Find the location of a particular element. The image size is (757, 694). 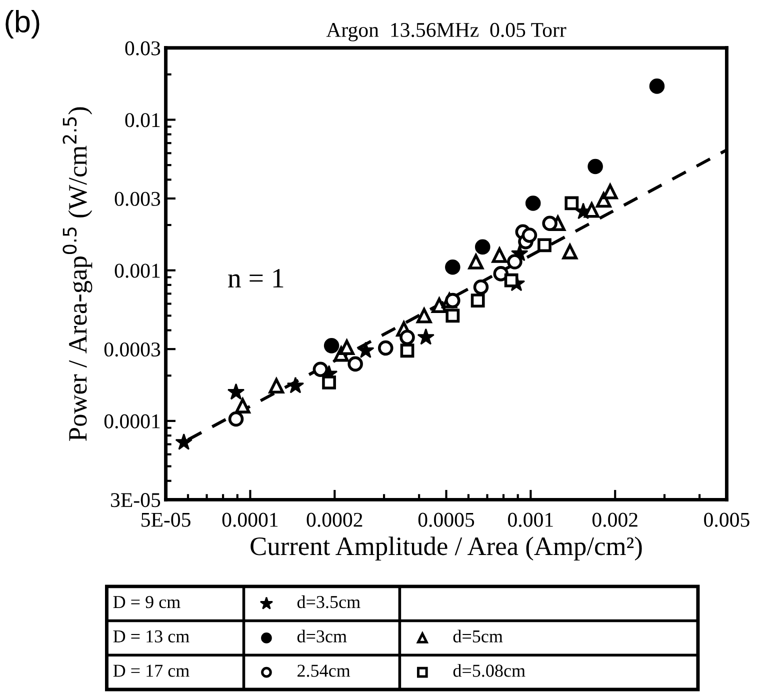

text: D = 9 cm is located at coordinates (146, 602).